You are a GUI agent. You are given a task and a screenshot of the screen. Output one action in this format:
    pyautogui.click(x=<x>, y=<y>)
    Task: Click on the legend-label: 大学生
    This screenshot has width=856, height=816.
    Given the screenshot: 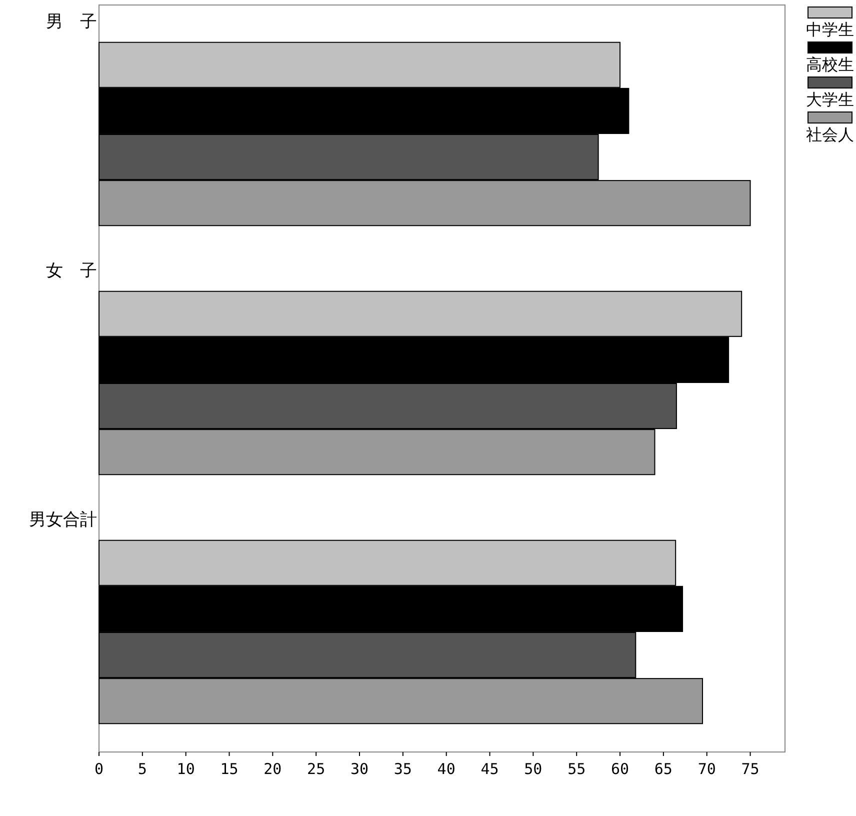 What is the action you would take?
    pyautogui.click(x=830, y=99)
    